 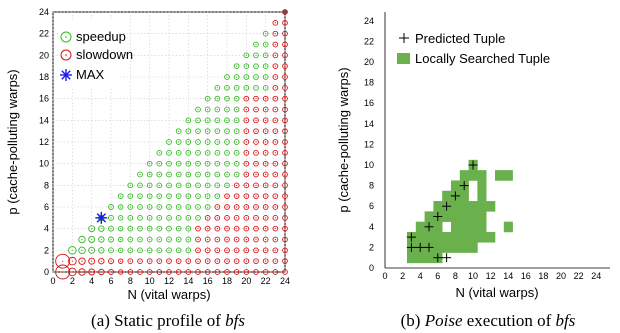 I want to click on y-tick-label: 12, so click(x=44, y=142).